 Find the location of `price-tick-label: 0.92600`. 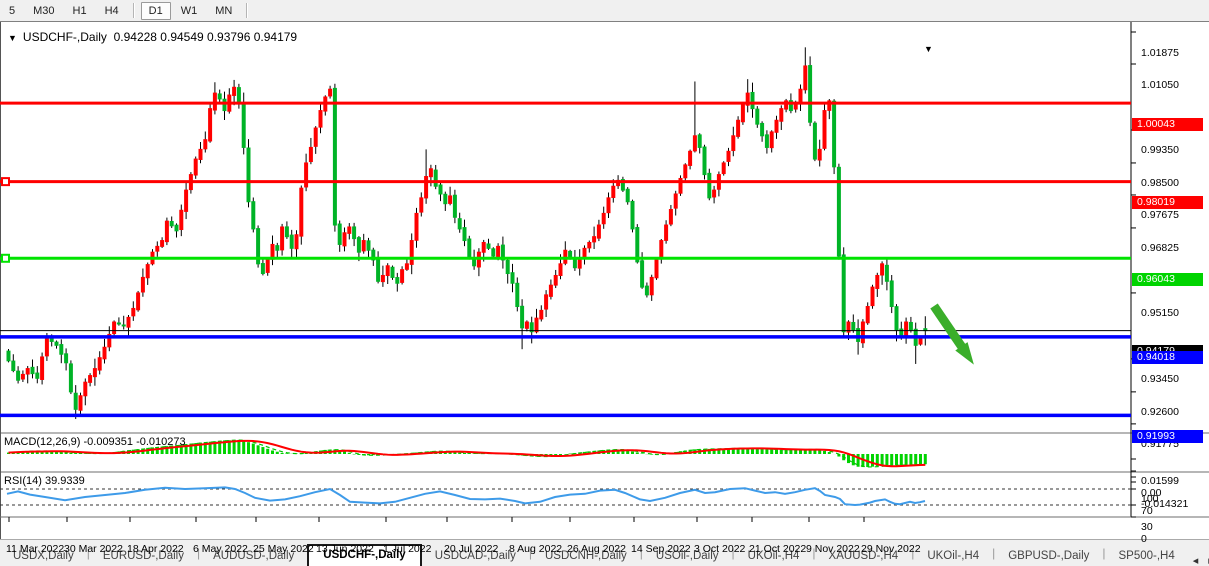

price-tick-label: 0.92600 is located at coordinates (1160, 412).